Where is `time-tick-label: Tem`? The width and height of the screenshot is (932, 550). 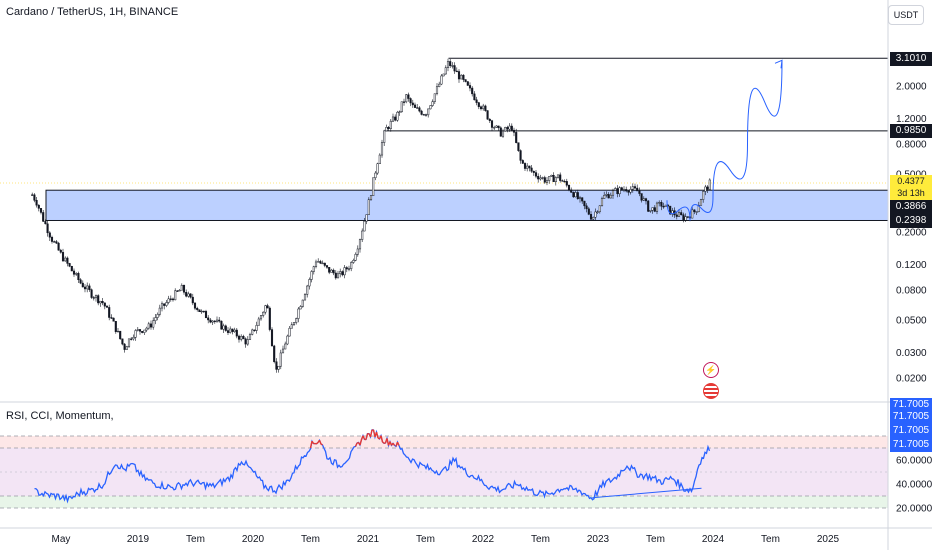
time-tick-label: Tem is located at coordinates (425, 539).